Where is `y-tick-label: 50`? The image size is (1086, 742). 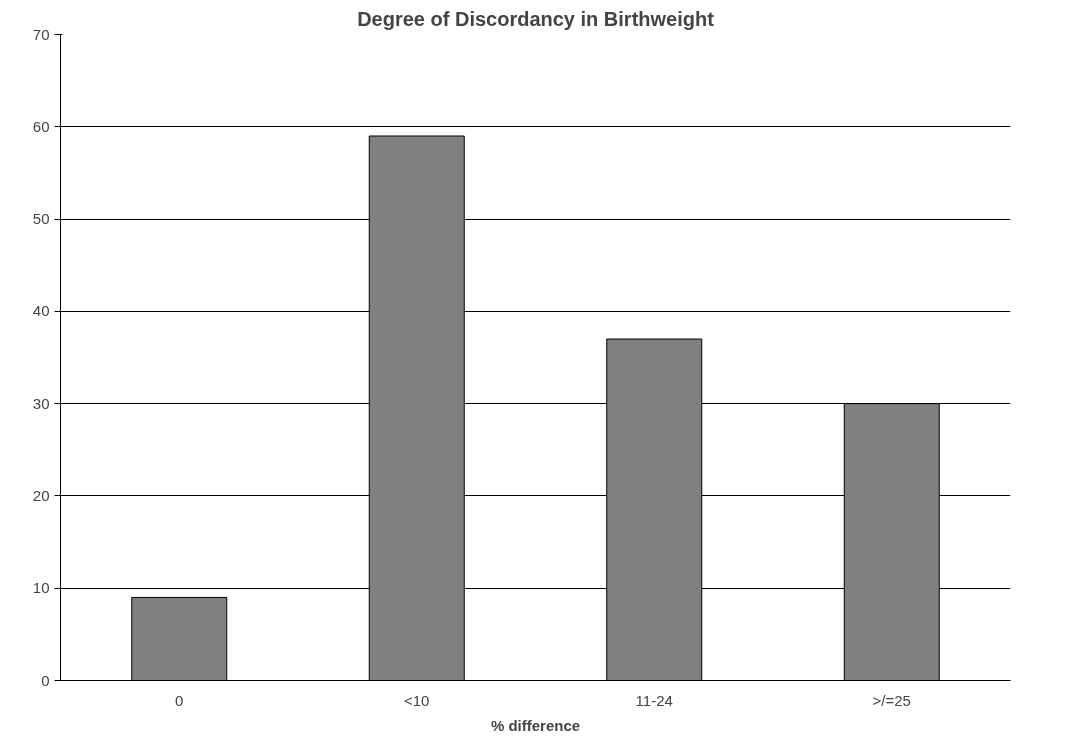 y-tick-label: 50 is located at coordinates (41, 219).